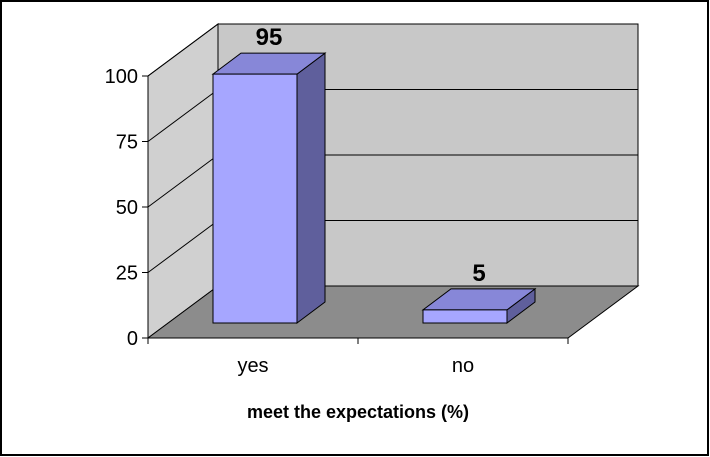 The height and width of the screenshot is (457, 710). What do you see at coordinates (132, 339) in the screenshot?
I see `y-tick-label: 0` at bounding box center [132, 339].